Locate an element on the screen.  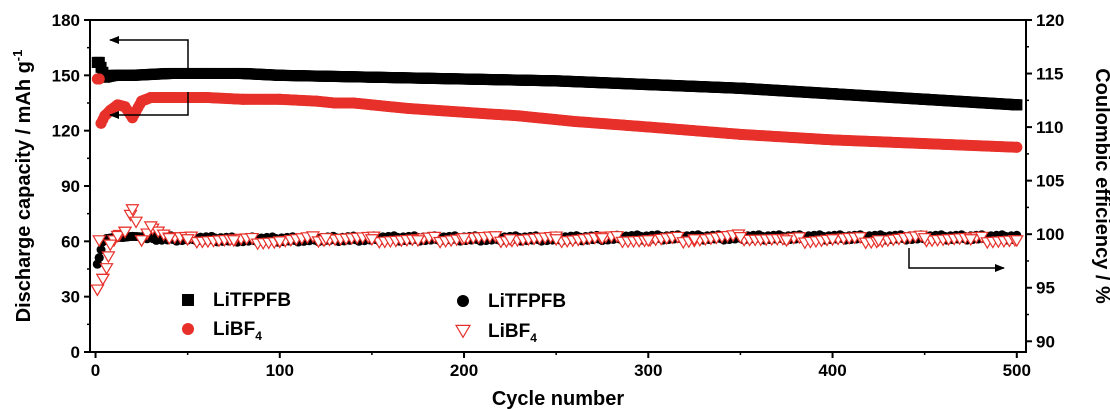
y-right-tick-label: 90 is located at coordinates (1045, 341).